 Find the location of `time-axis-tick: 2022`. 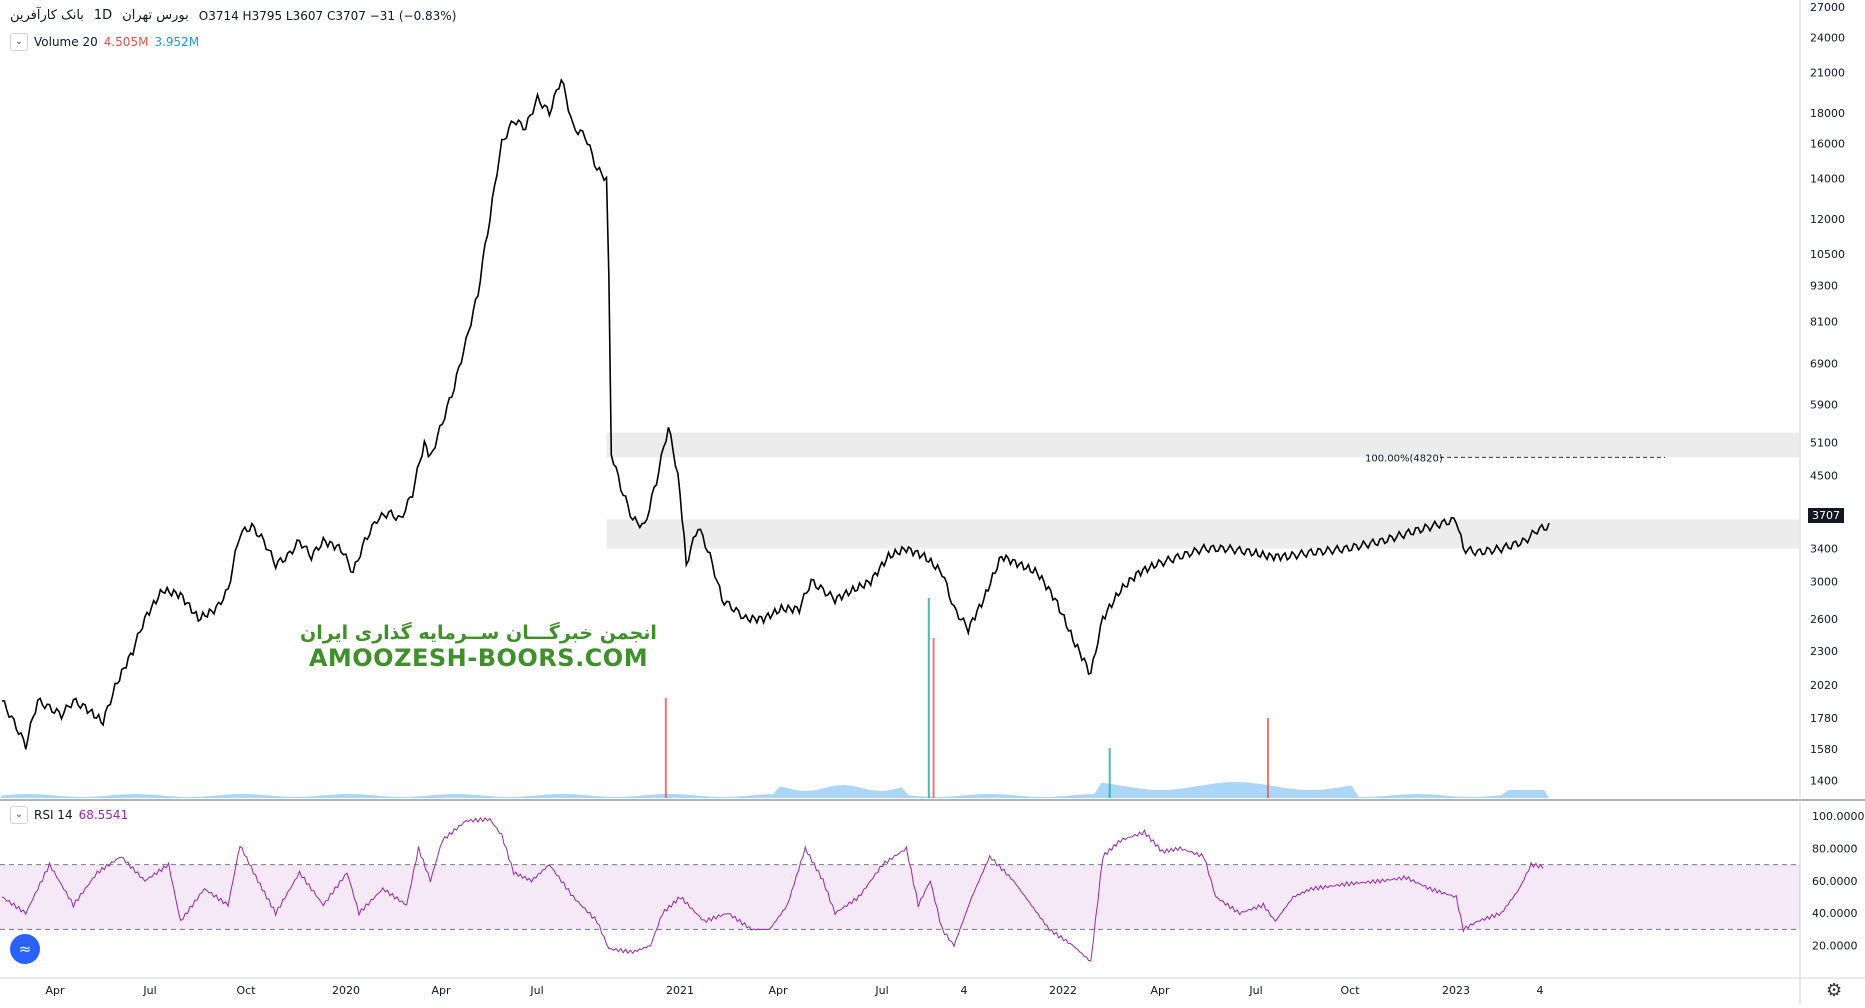

time-axis-tick: 2022 is located at coordinates (1063, 990).